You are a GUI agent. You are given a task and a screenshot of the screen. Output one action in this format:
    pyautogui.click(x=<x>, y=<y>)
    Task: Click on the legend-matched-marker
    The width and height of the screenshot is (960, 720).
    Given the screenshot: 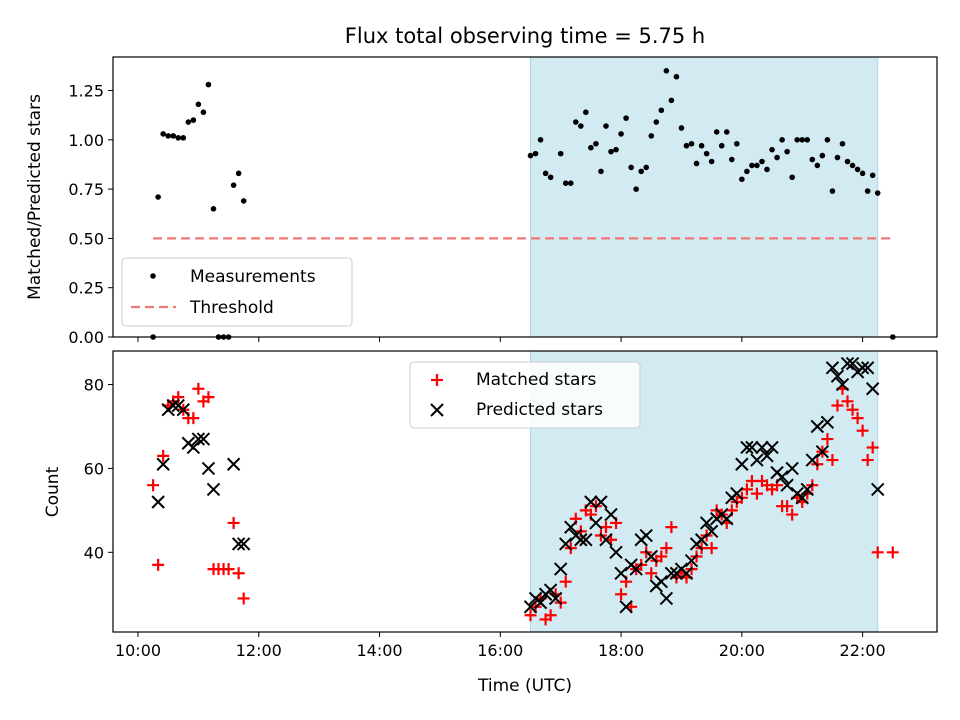 What is the action you would take?
    pyautogui.click(x=437, y=380)
    